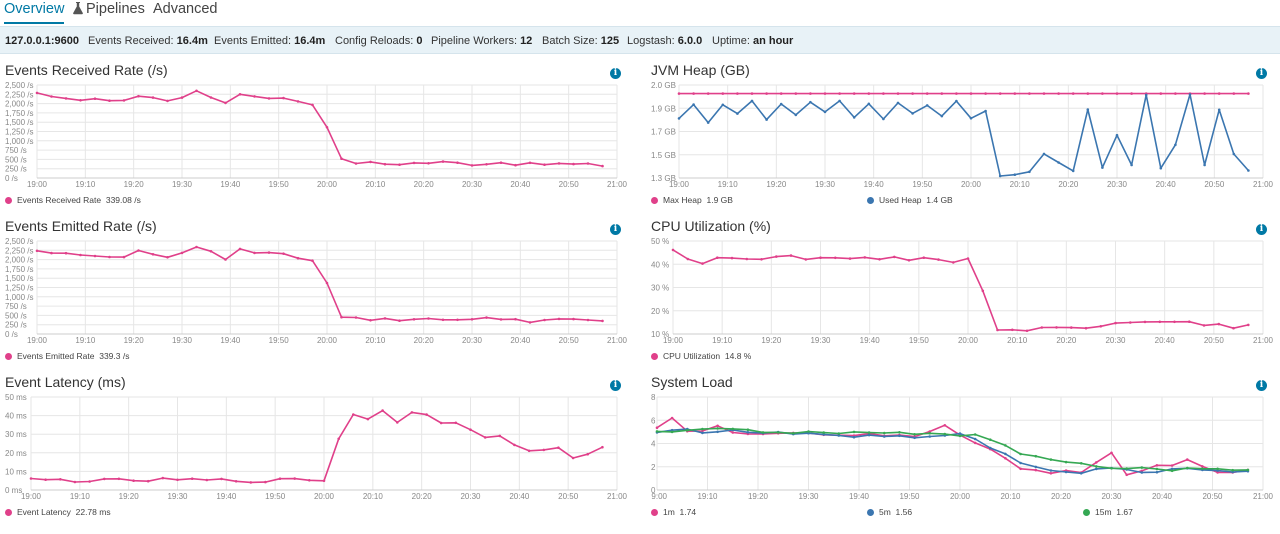 This screenshot has height=534, width=1280. What do you see at coordinates (73, 200) in the screenshot?
I see `legend-item: Events Received Rate 339.08 /s` at bounding box center [73, 200].